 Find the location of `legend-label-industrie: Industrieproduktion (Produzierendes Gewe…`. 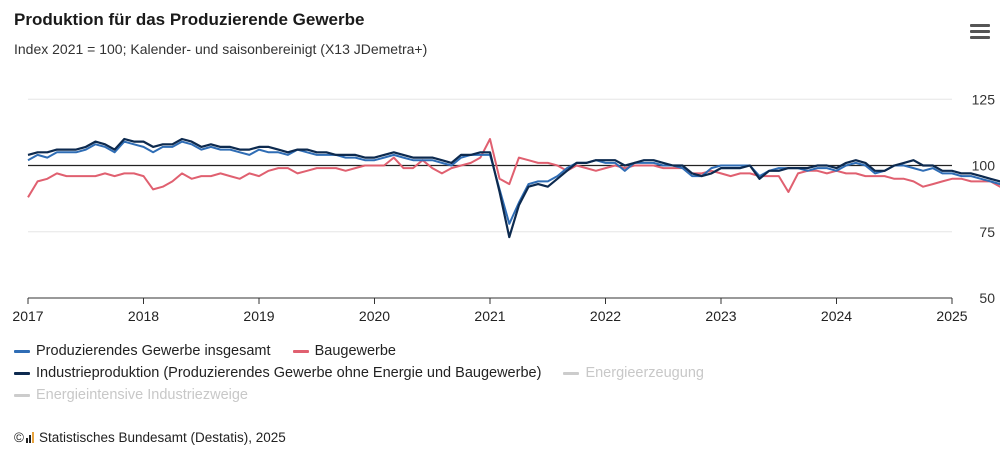

legend-label-industrie: Industrieproduktion (Produzierendes Gewe… is located at coordinates (289, 373).